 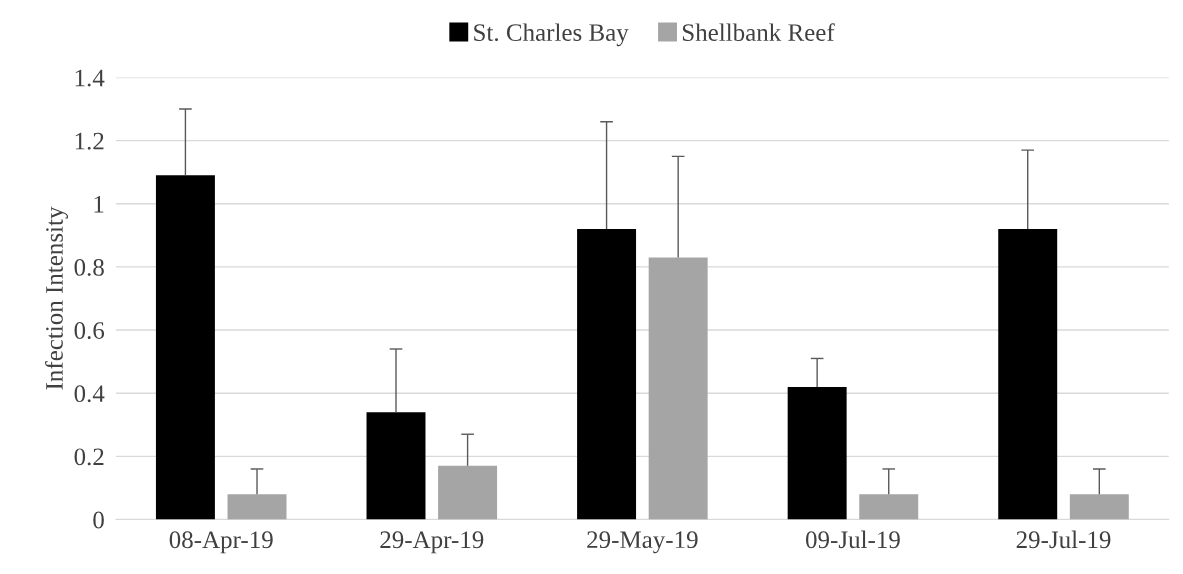 What do you see at coordinates (432, 542) in the screenshot?
I see `x-tick-label: 29-Apr-19` at bounding box center [432, 542].